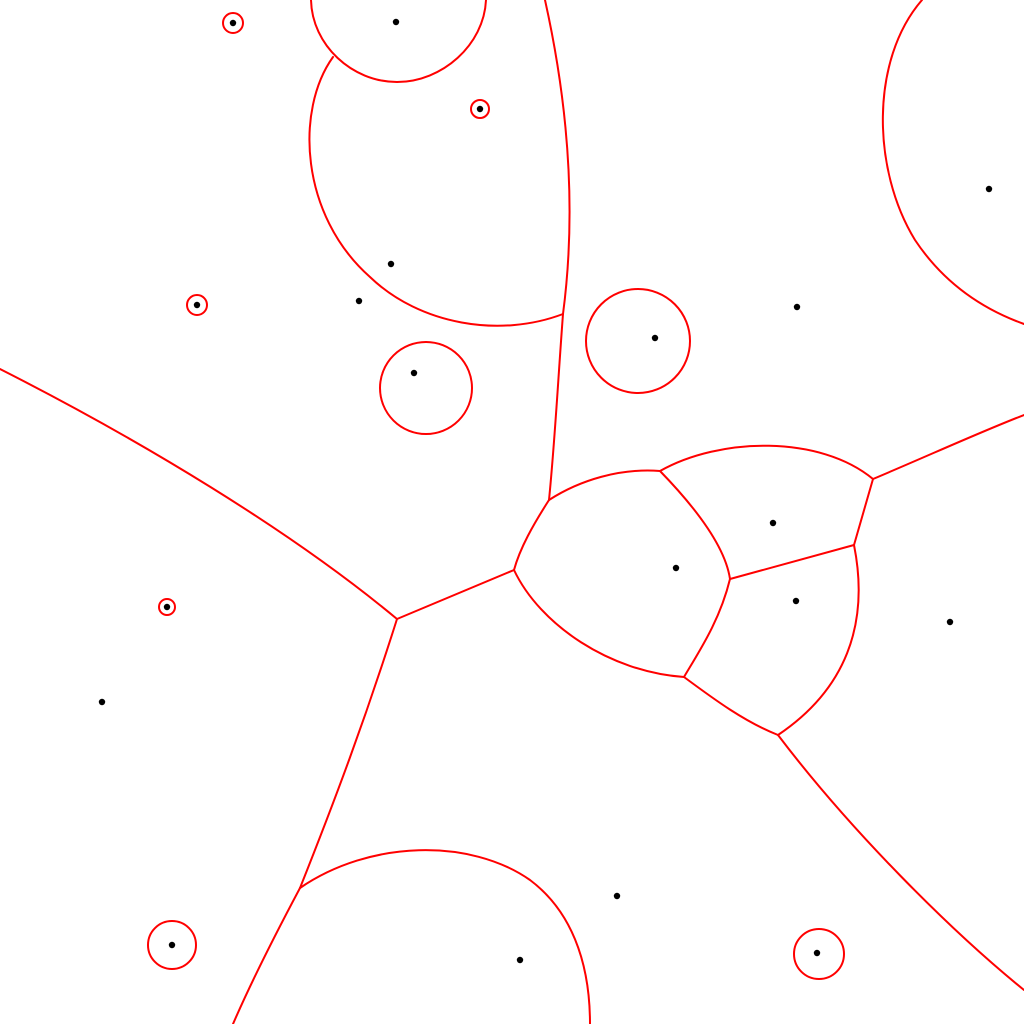 The width and height of the screenshot is (1024, 1024). What do you see at coordinates (445, 936) in the screenshot?
I see `edge-bottom-bubble` at bounding box center [445, 936].